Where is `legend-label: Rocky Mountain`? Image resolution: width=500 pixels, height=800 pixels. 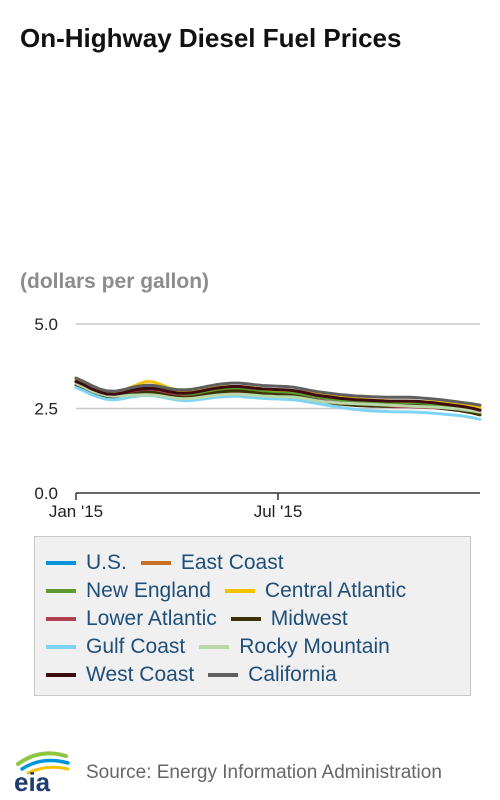
legend-label: Rocky Mountain is located at coordinates (314, 646).